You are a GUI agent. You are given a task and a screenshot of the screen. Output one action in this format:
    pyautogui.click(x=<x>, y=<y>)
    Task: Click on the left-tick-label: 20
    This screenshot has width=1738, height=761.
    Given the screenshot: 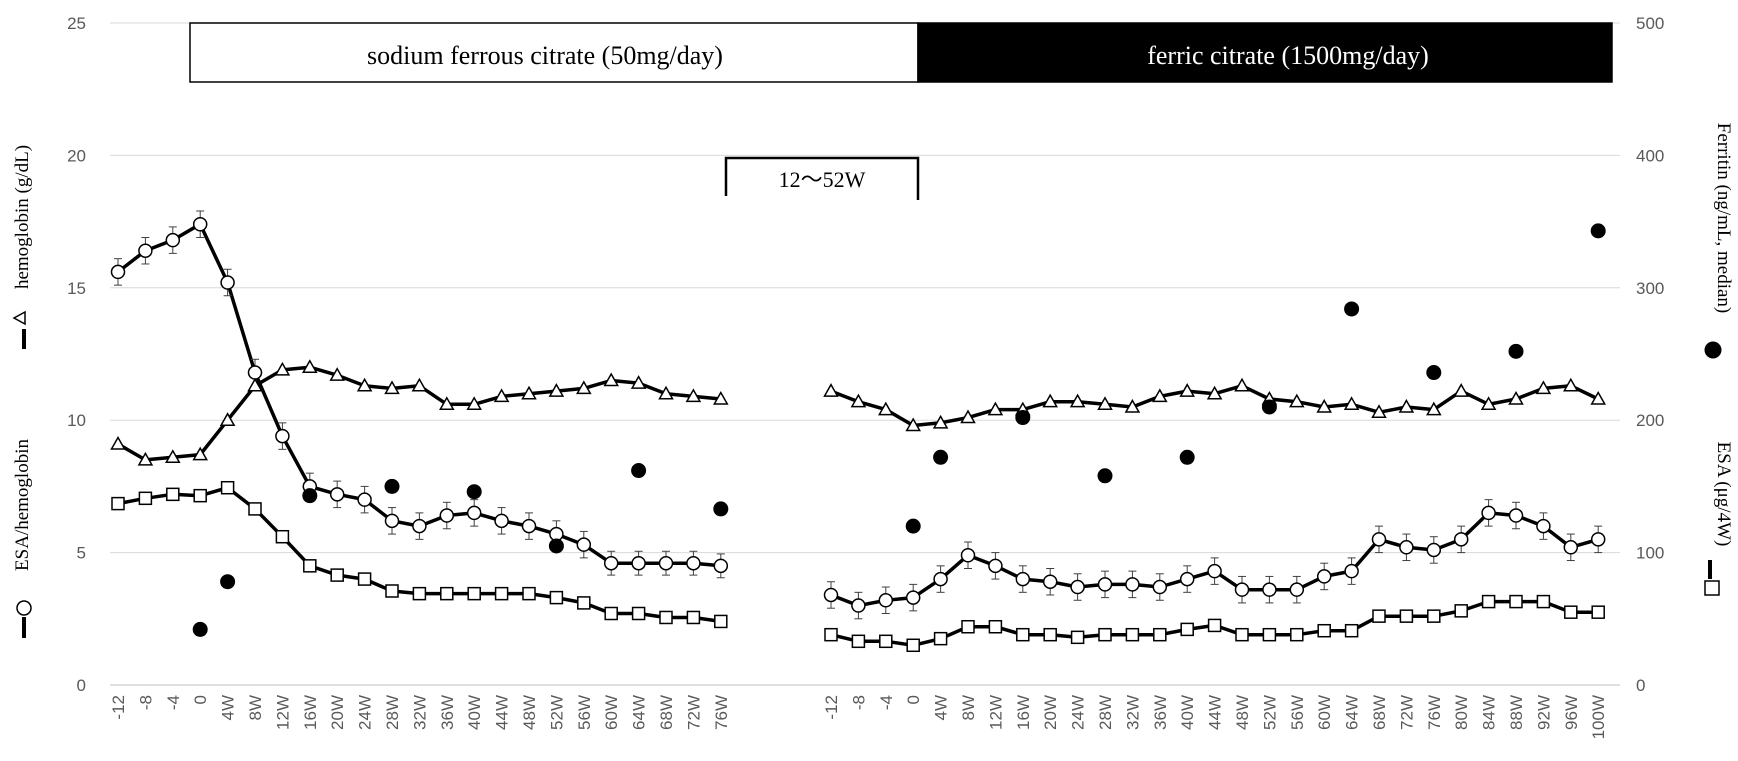 What is the action you would take?
    pyautogui.click(x=76, y=155)
    